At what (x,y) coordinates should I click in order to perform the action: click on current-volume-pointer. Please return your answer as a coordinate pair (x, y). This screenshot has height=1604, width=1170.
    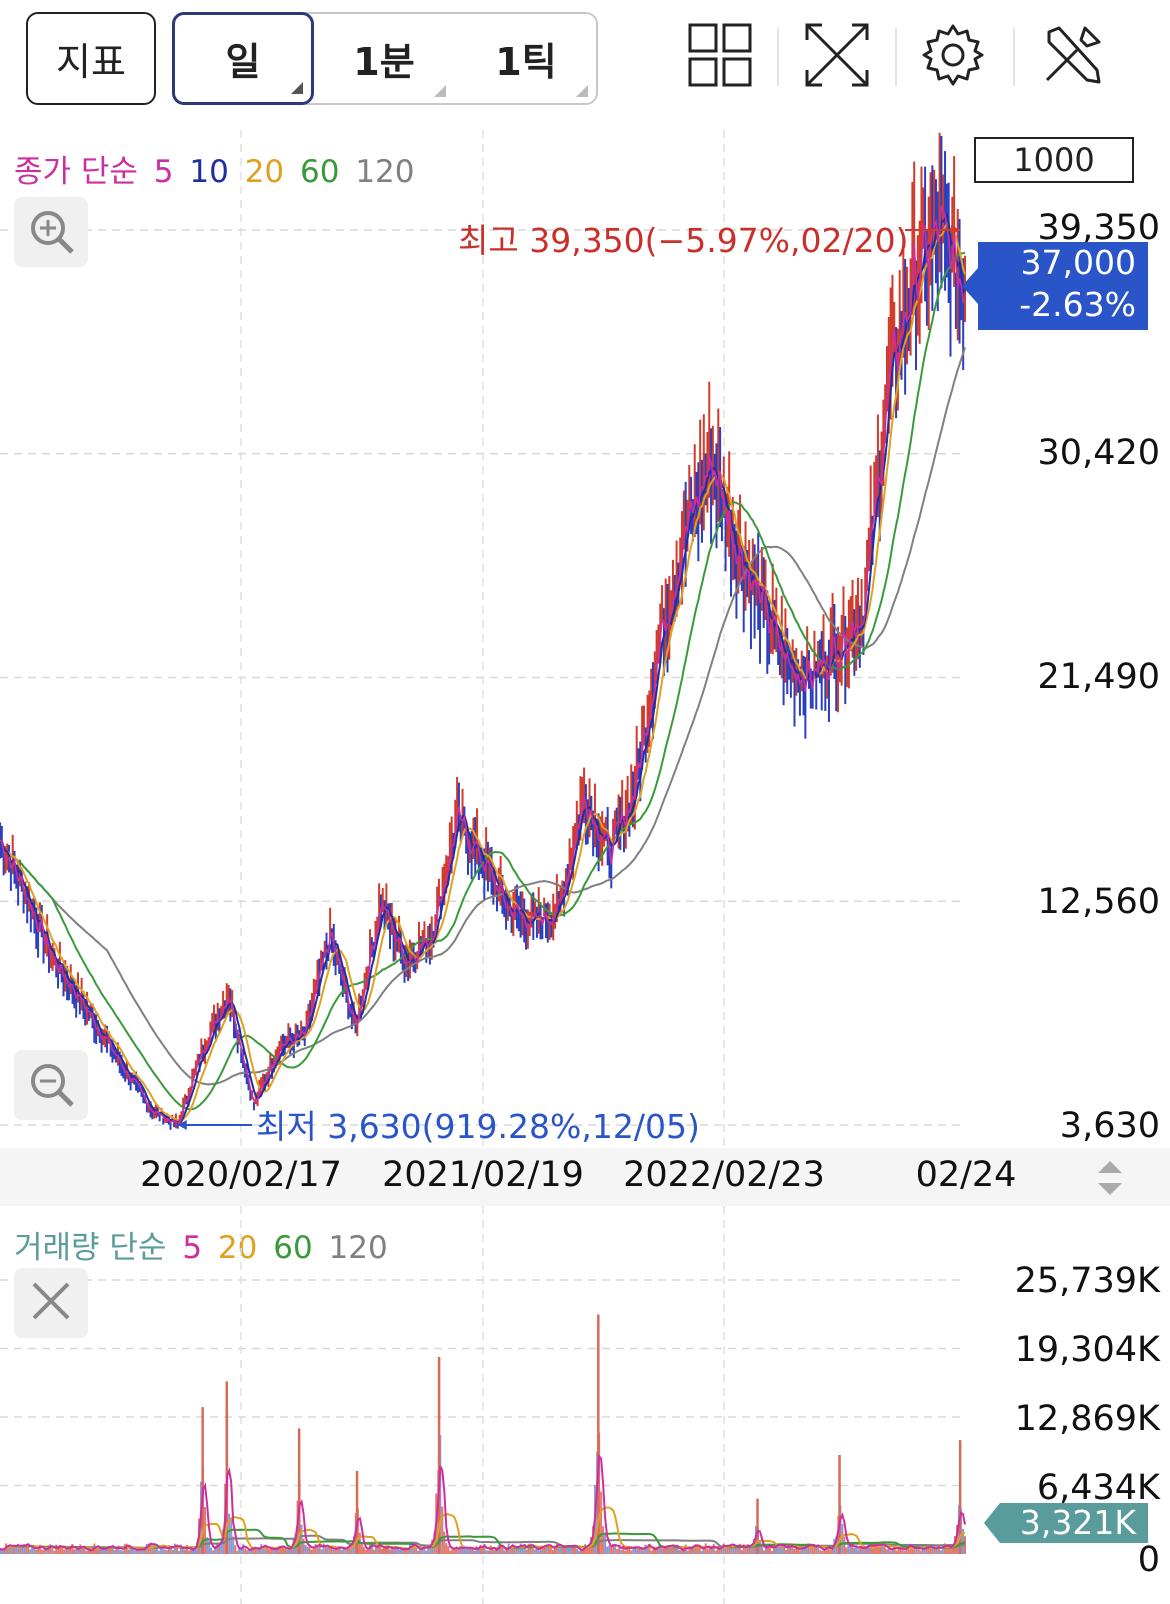
    Looking at the image, I should click on (992, 1523).